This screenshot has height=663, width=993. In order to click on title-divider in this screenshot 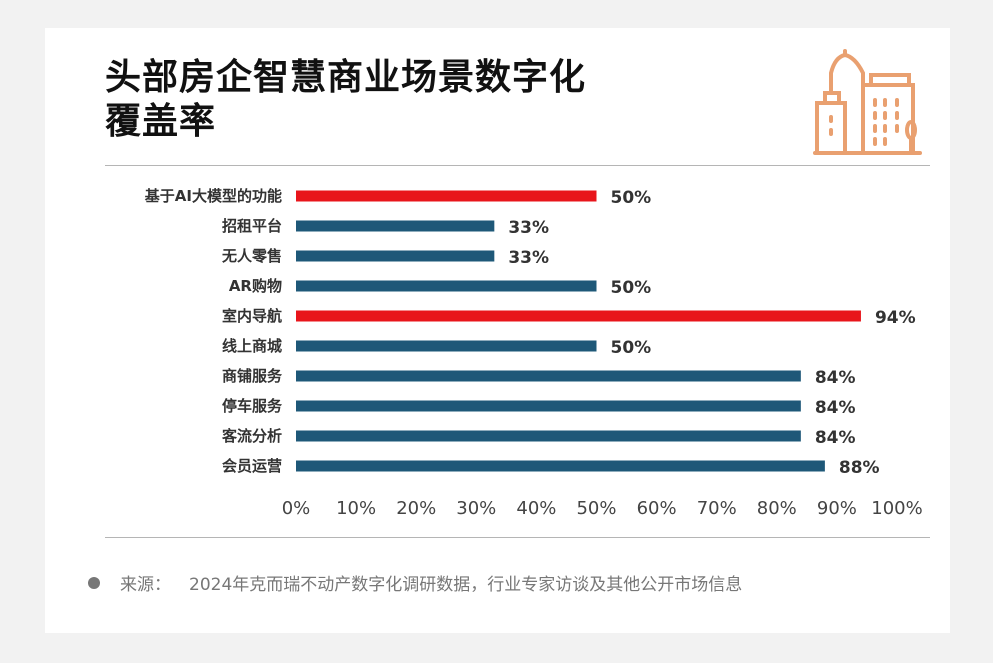, I will do `click(517, 165)`.